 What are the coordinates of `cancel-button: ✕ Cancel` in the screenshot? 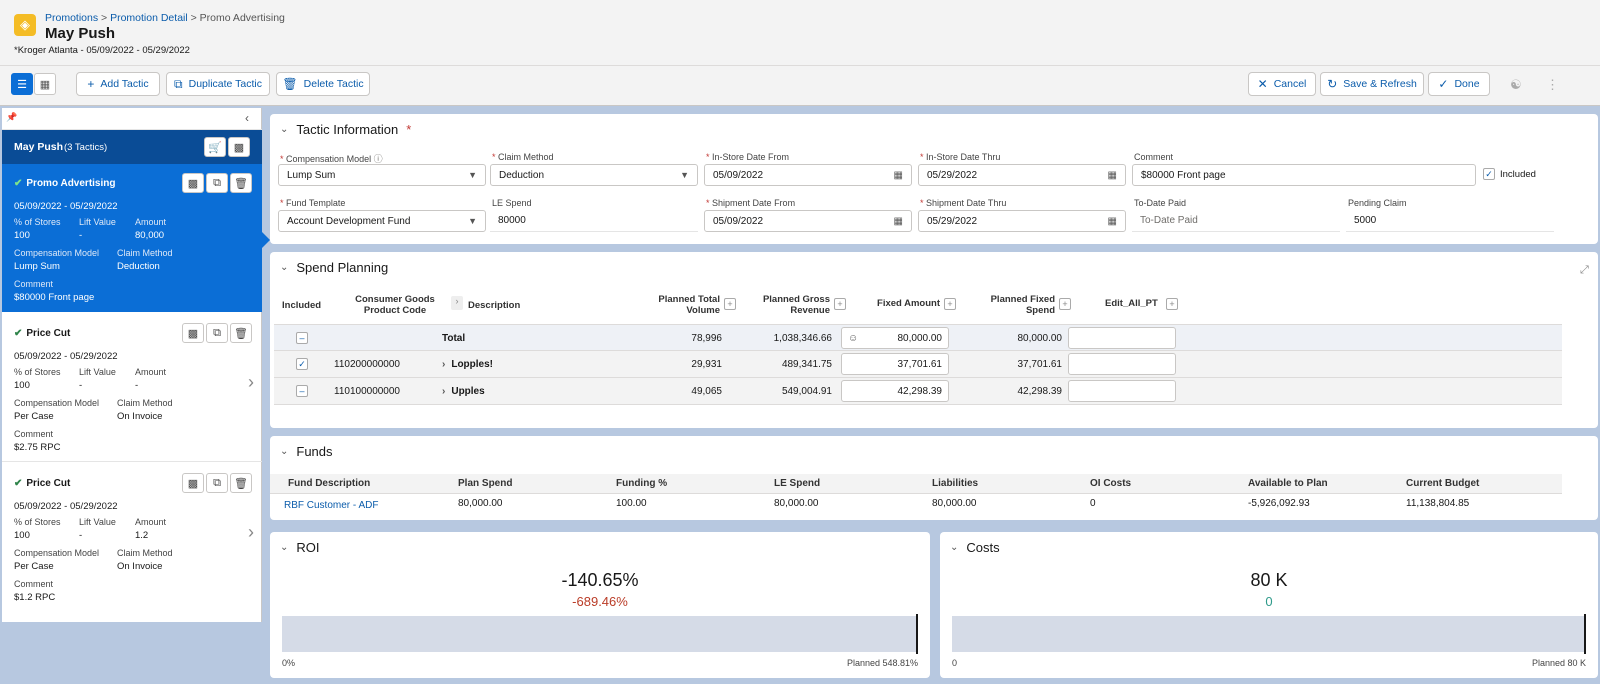 It's located at (1282, 84).